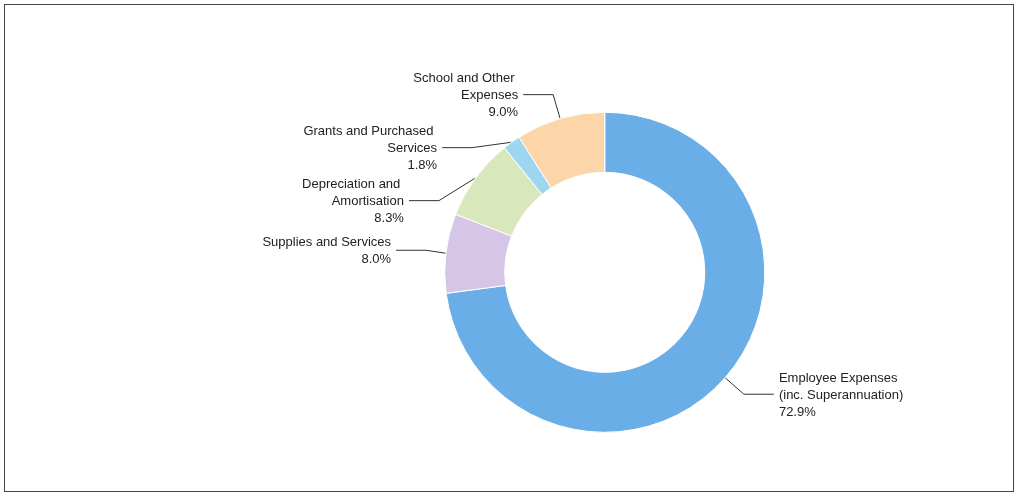 The height and width of the screenshot is (500, 1022). I want to click on data-label: 72.9%, so click(797, 411).